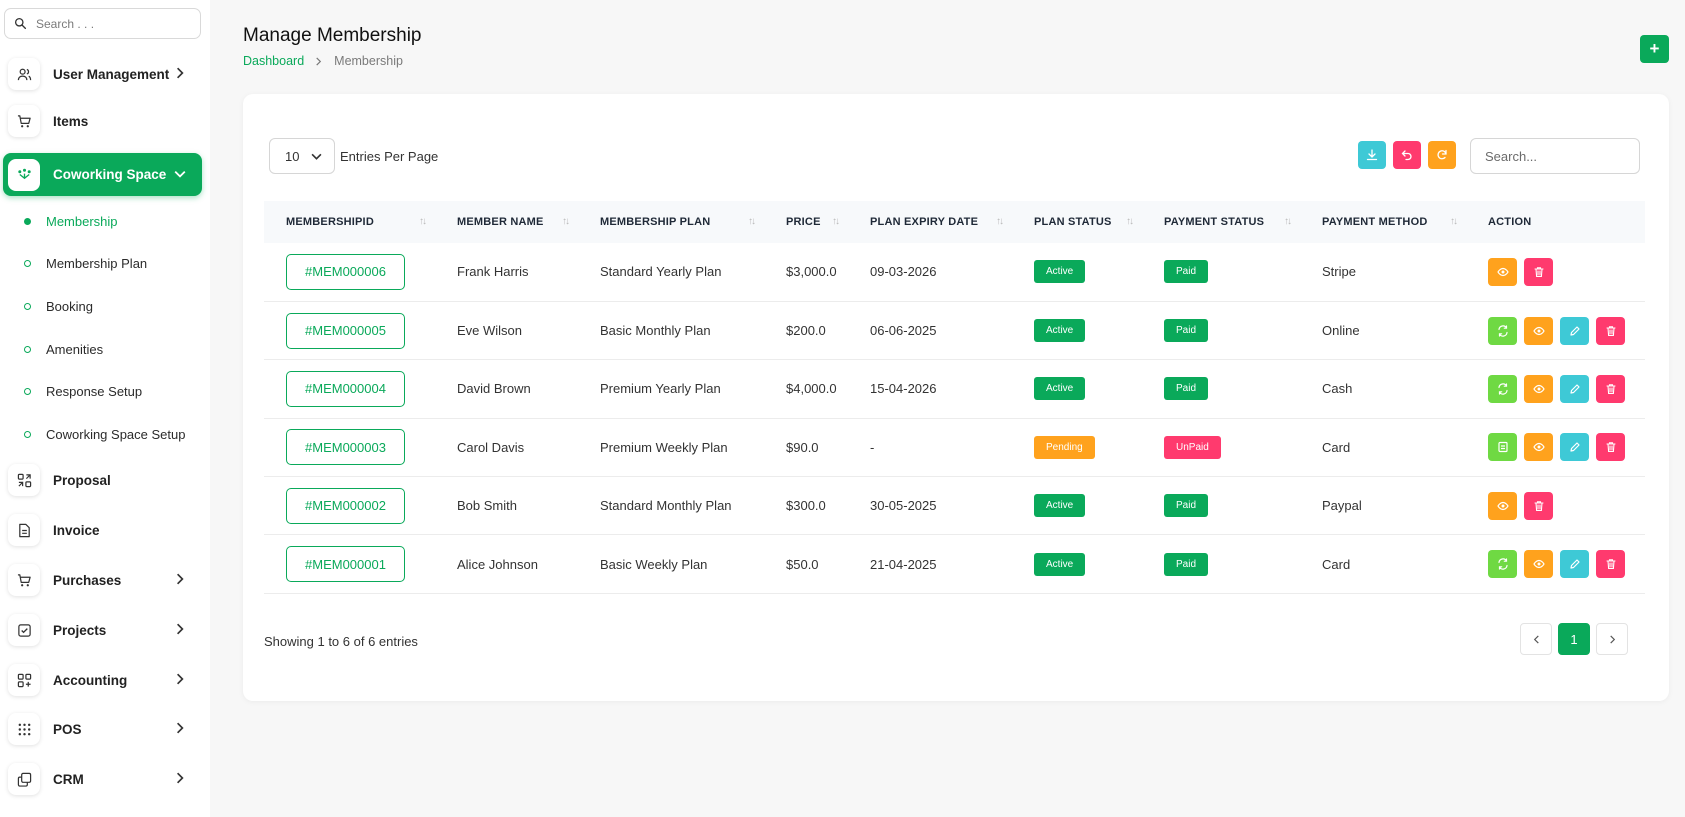 The height and width of the screenshot is (817, 1685). Describe the element at coordinates (1221, 222) in the screenshot. I see `column-header-payment-status: PAYMENT STATUS ↑↓` at that location.